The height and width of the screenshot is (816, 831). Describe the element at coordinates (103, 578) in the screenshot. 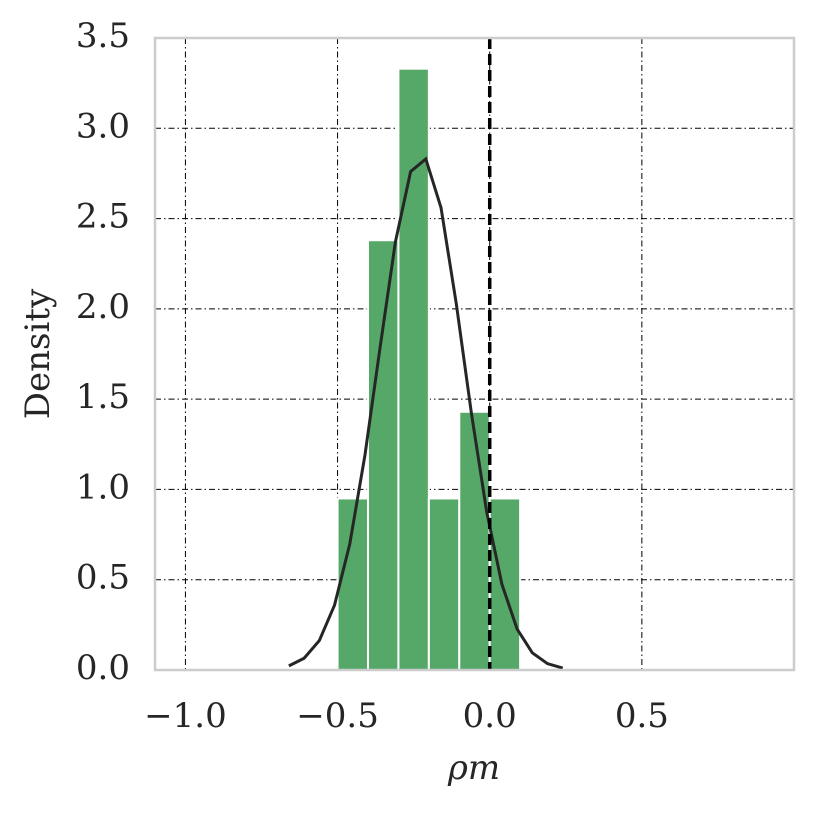

I see `y-tick-label: 0.5` at that location.